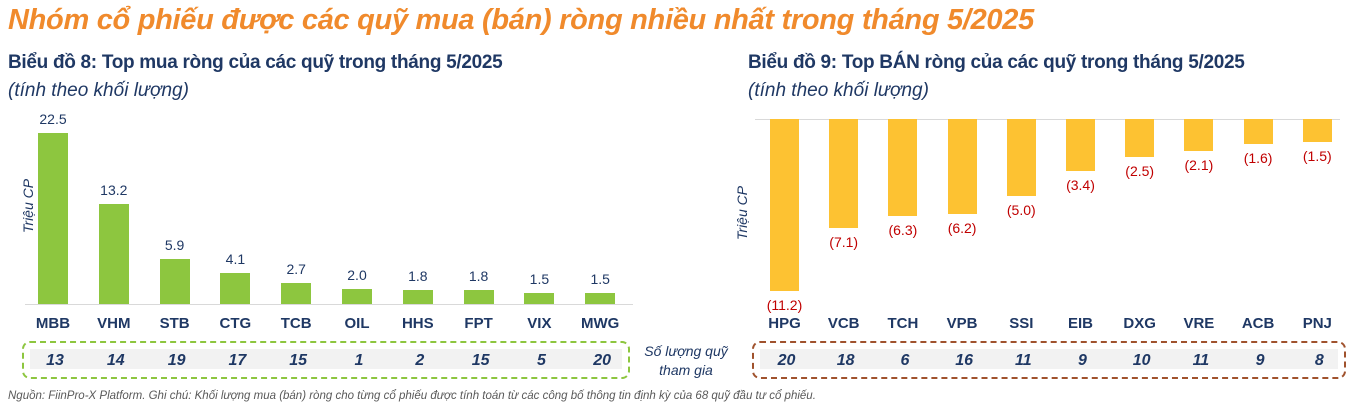 This screenshot has height=412, width=1348. What do you see at coordinates (1258, 157) in the screenshot?
I see `data-label: (1.6)` at bounding box center [1258, 157].